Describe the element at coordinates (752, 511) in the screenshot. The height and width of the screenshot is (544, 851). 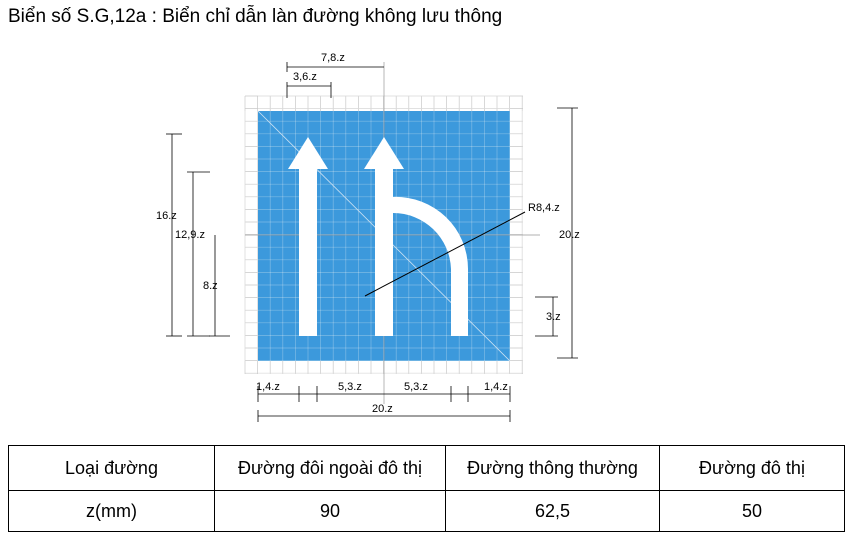
I see `table-cell: 50` at that location.